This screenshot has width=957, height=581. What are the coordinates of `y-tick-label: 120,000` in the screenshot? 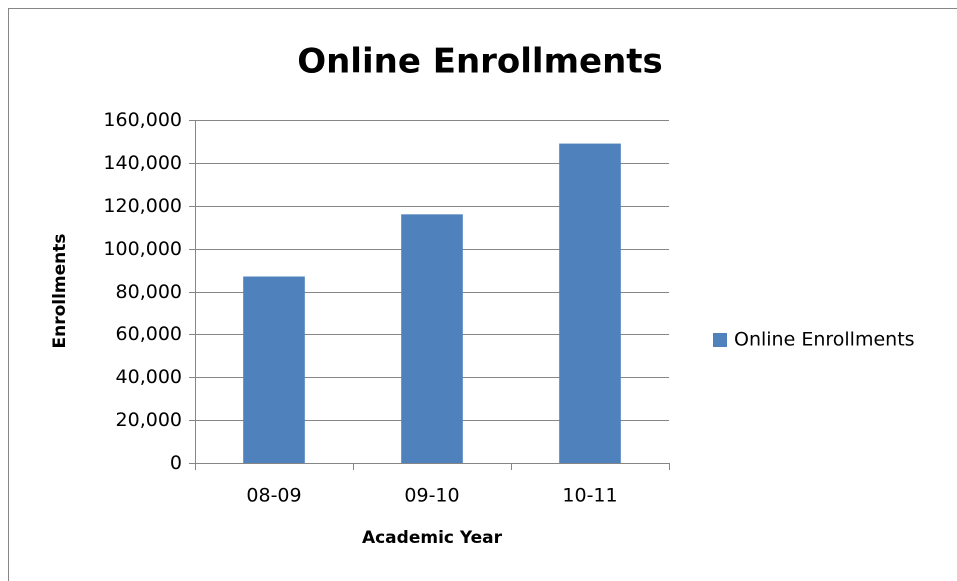 It's located at (142, 206).